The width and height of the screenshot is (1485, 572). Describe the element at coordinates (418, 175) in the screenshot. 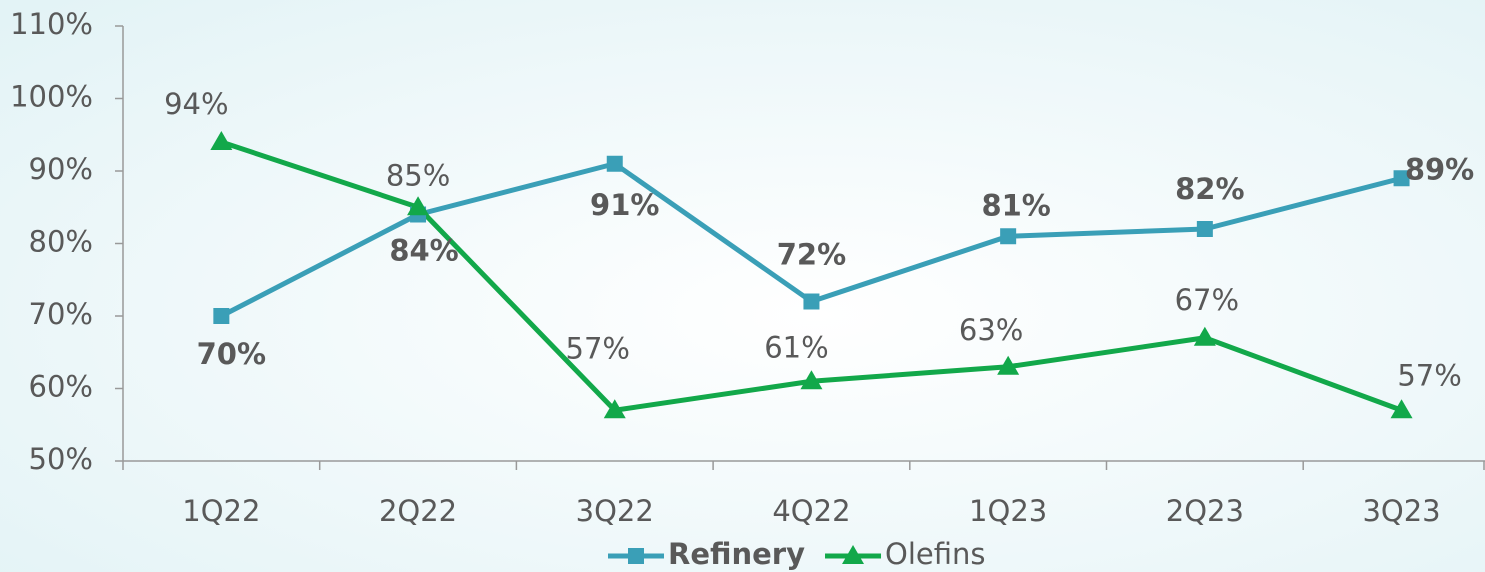

I see `data-label: 85%` at that location.